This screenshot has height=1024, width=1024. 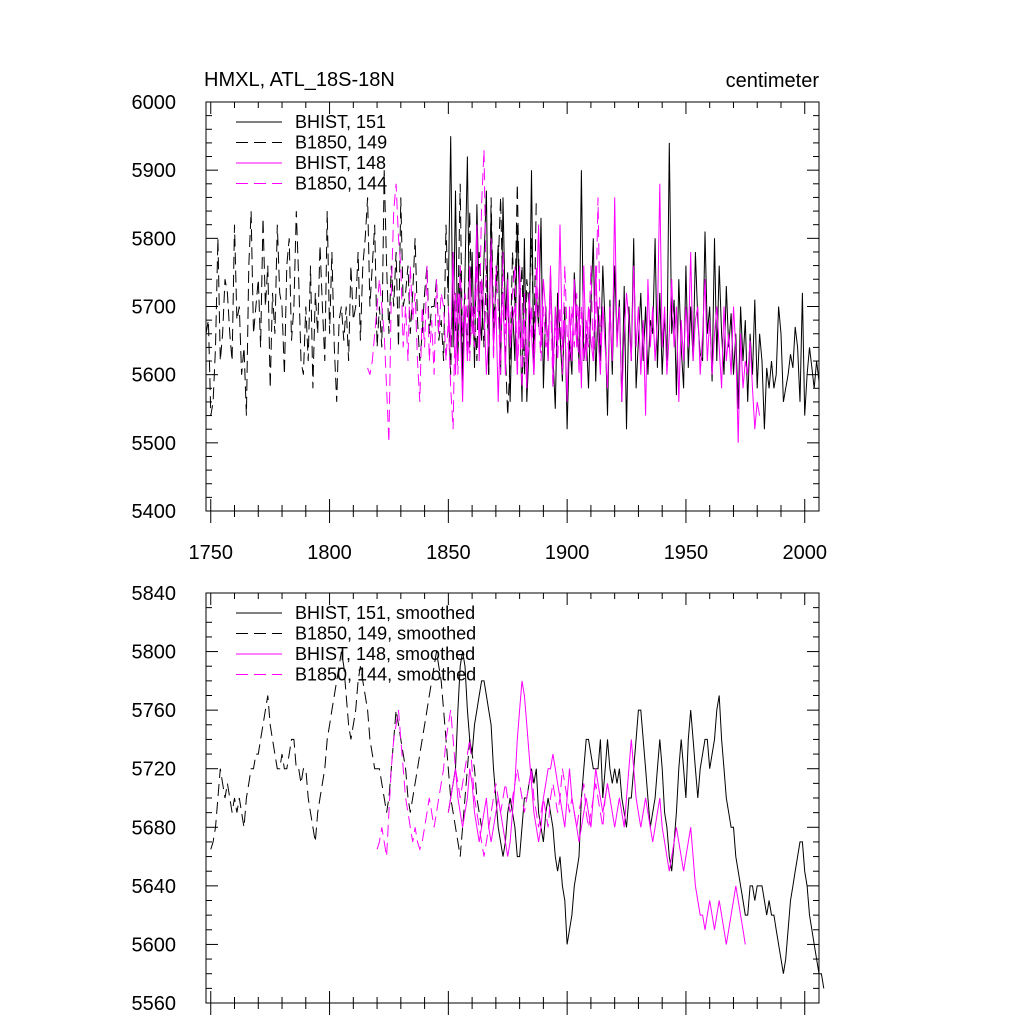 I want to click on legend-label-1: B1850, 149, so click(x=341, y=143).